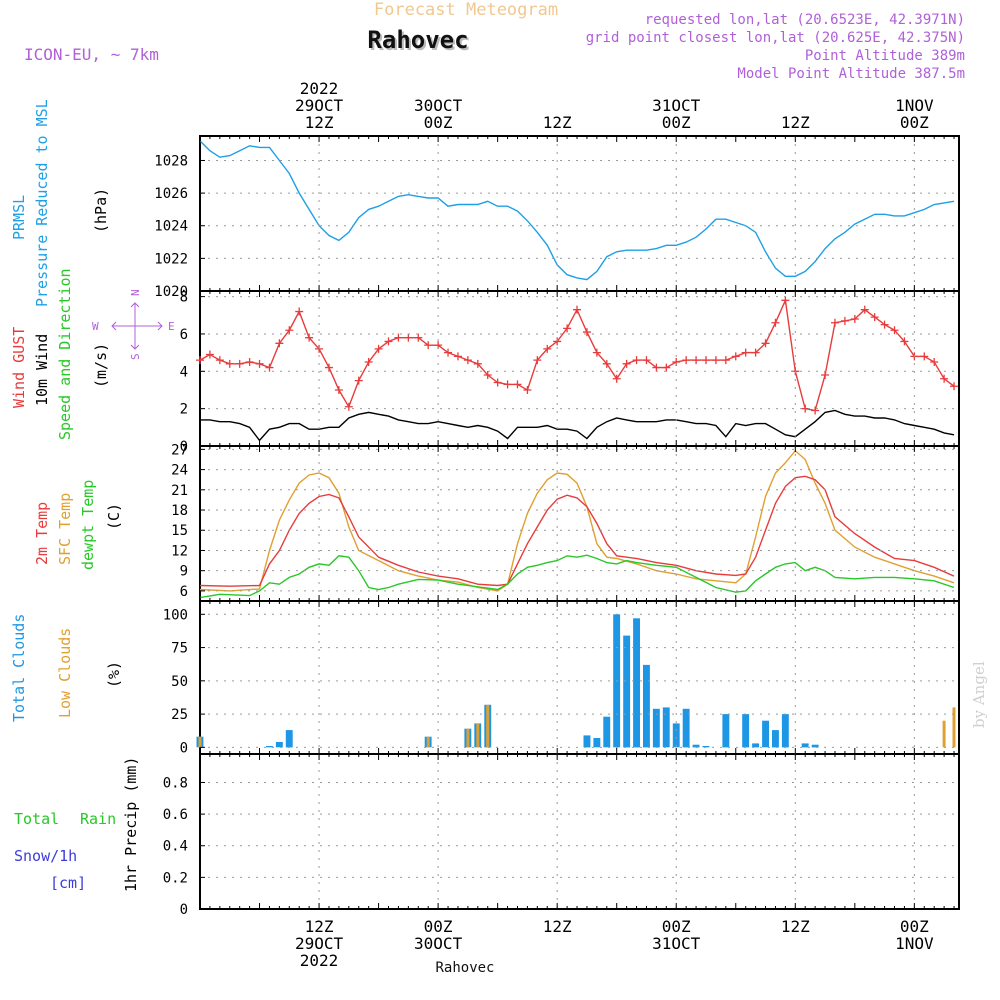  What do you see at coordinates (319, 105) in the screenshot?
I see `time-label-top: 29OCT` at bounding box center [319, 105].